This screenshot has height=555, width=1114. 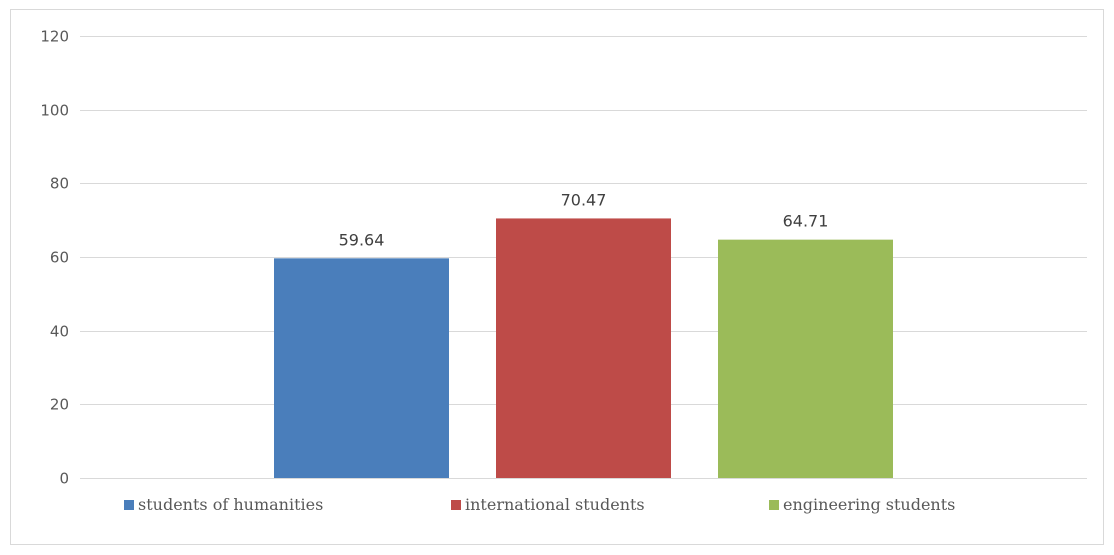 I want to click on data-label: 70.47, so click(x=584, y=199).